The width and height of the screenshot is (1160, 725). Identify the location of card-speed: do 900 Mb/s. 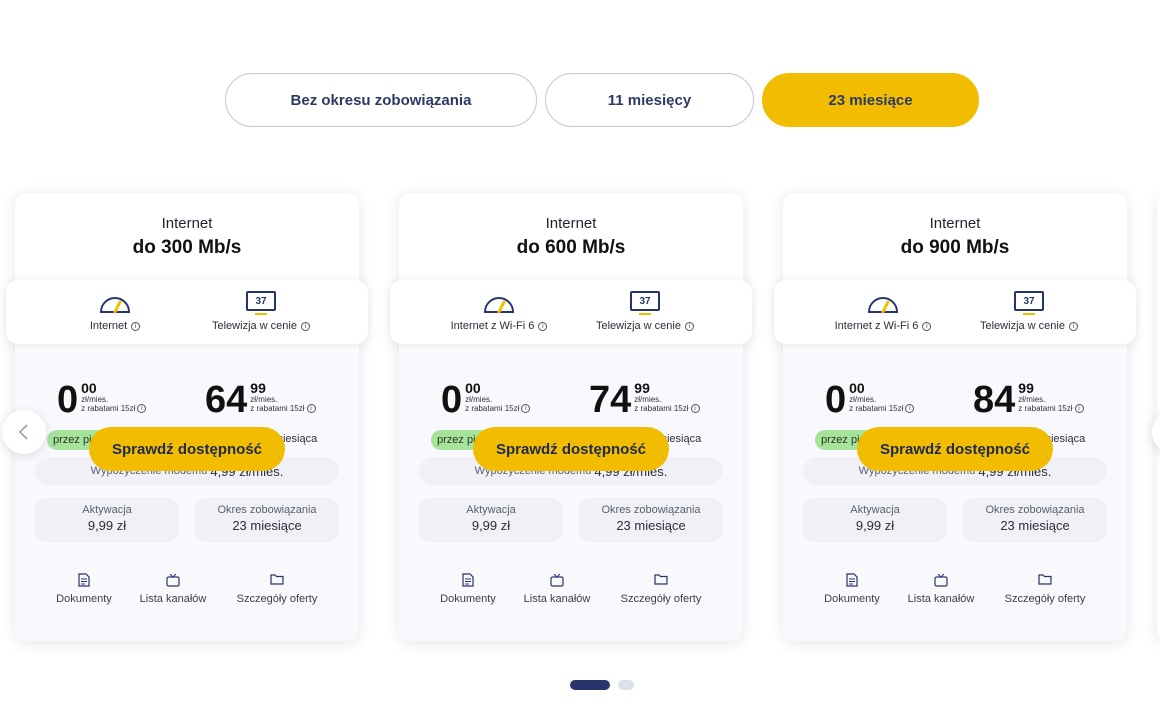
(955, 247).